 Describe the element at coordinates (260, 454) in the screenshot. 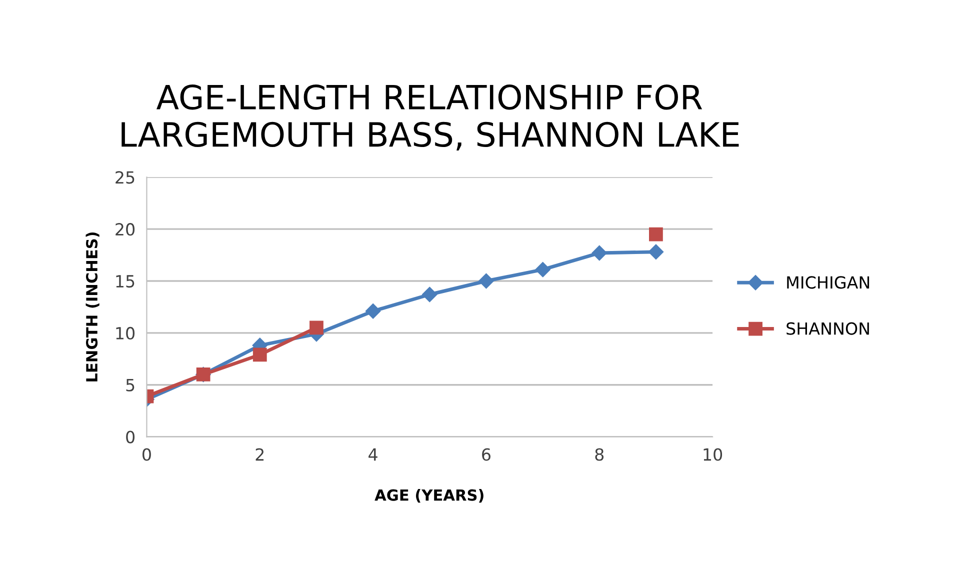

I see `x-tick-label: 2` at that location.